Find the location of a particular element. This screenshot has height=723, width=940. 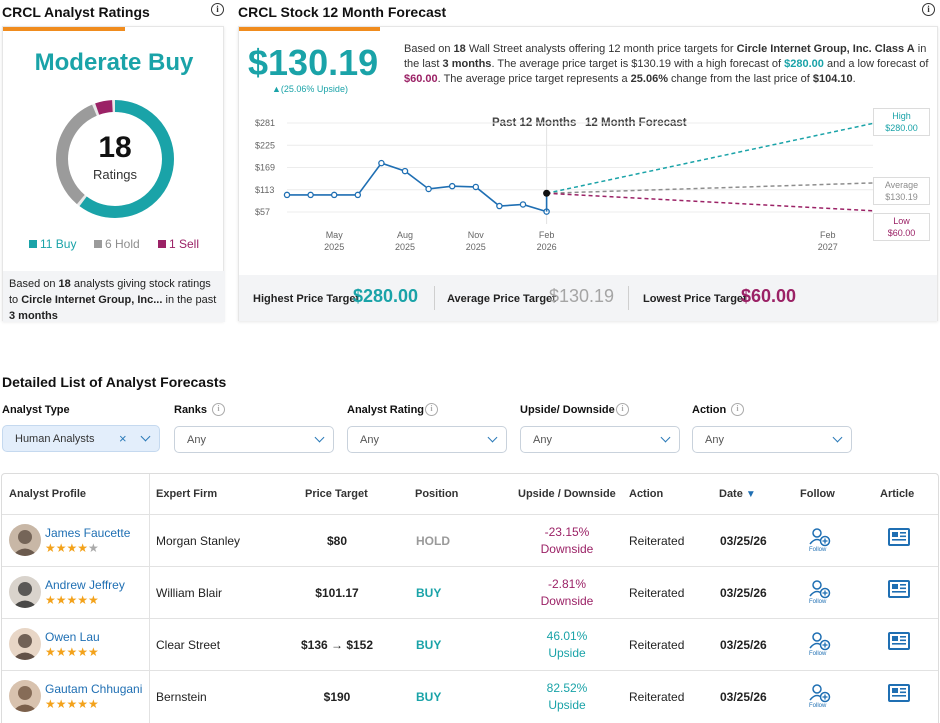

desc-text: change from the last price of is located at coordinates (740, 79).